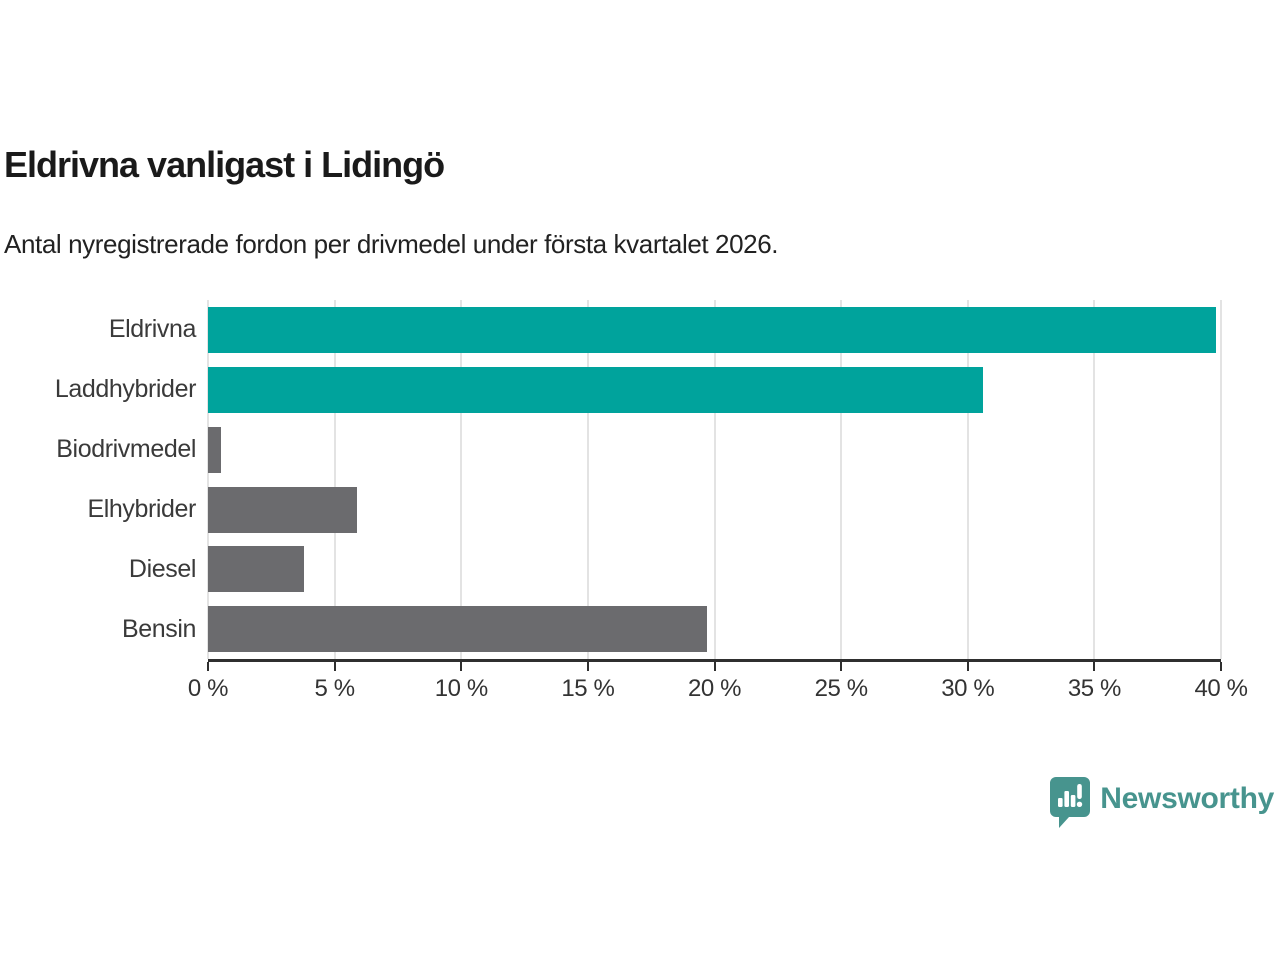  What do you see at coordinates (208, 688) in the screenshot?
I see `x-axis-tick-label-0: 0 %` at bounding box center [208, 688].